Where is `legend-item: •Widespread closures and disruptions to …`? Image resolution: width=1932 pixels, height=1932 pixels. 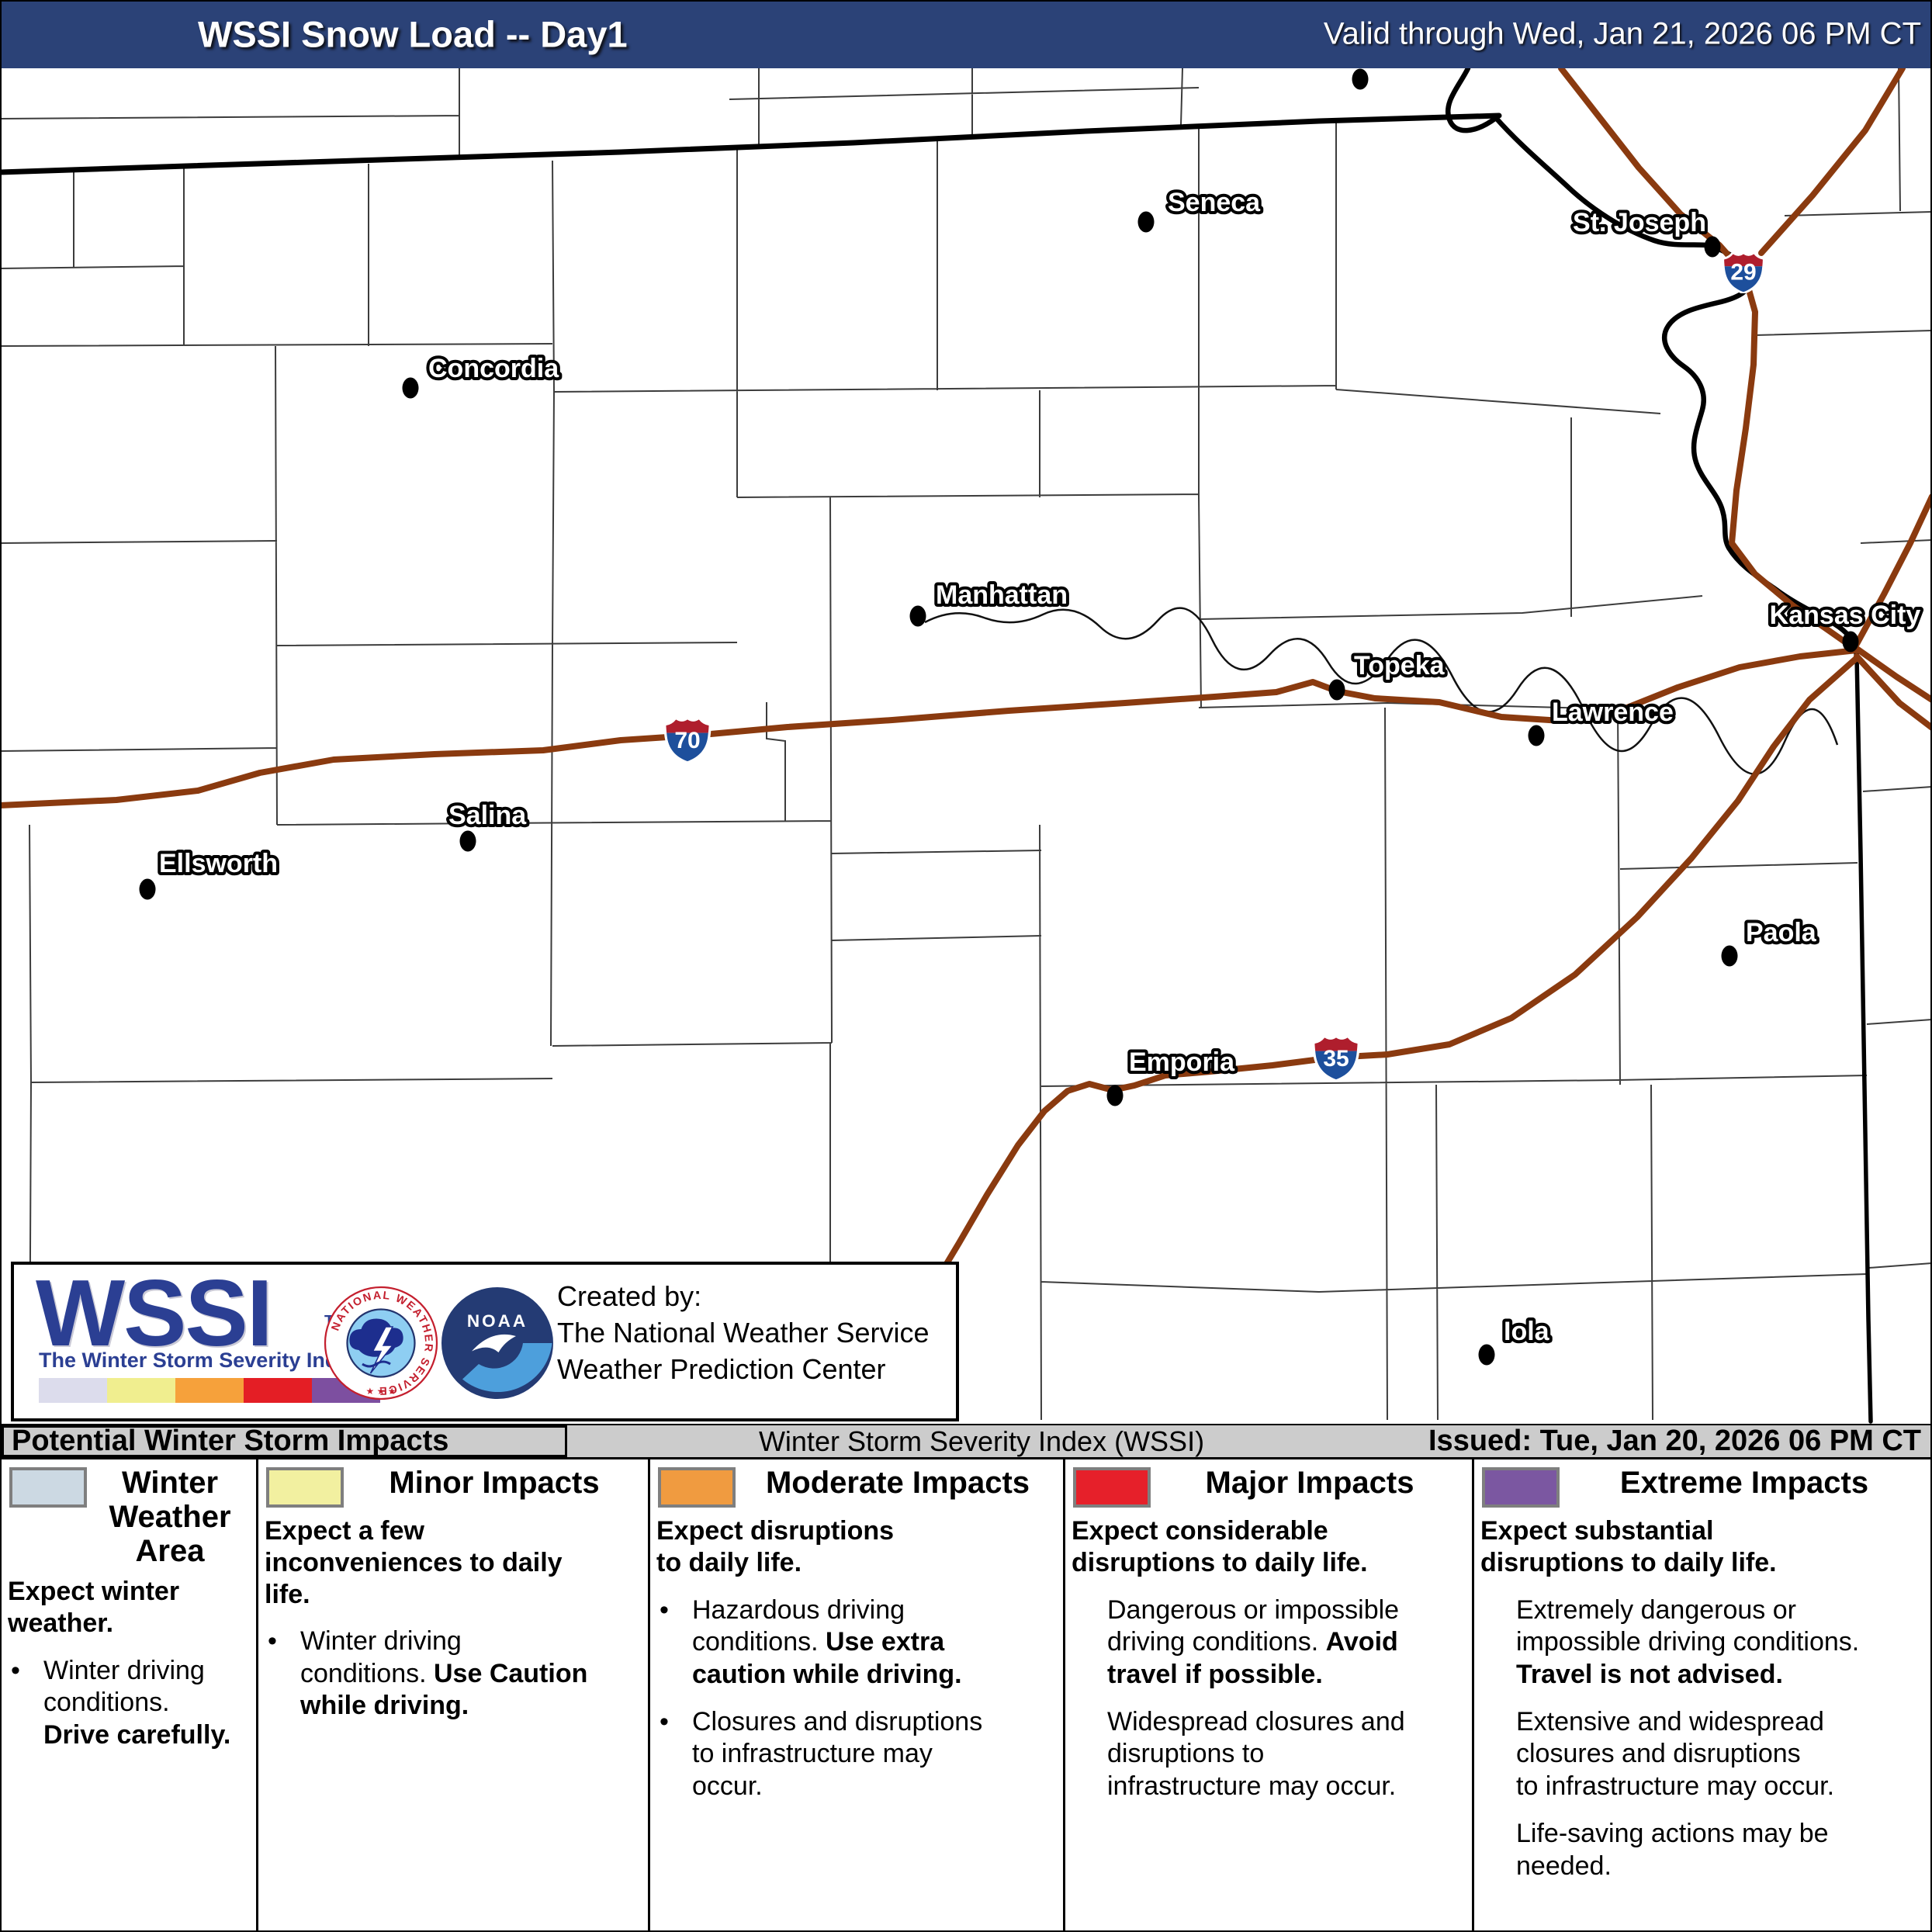 legend-item: •Widespread closures and disruptions to … is located at coordinates (1268, 1754).